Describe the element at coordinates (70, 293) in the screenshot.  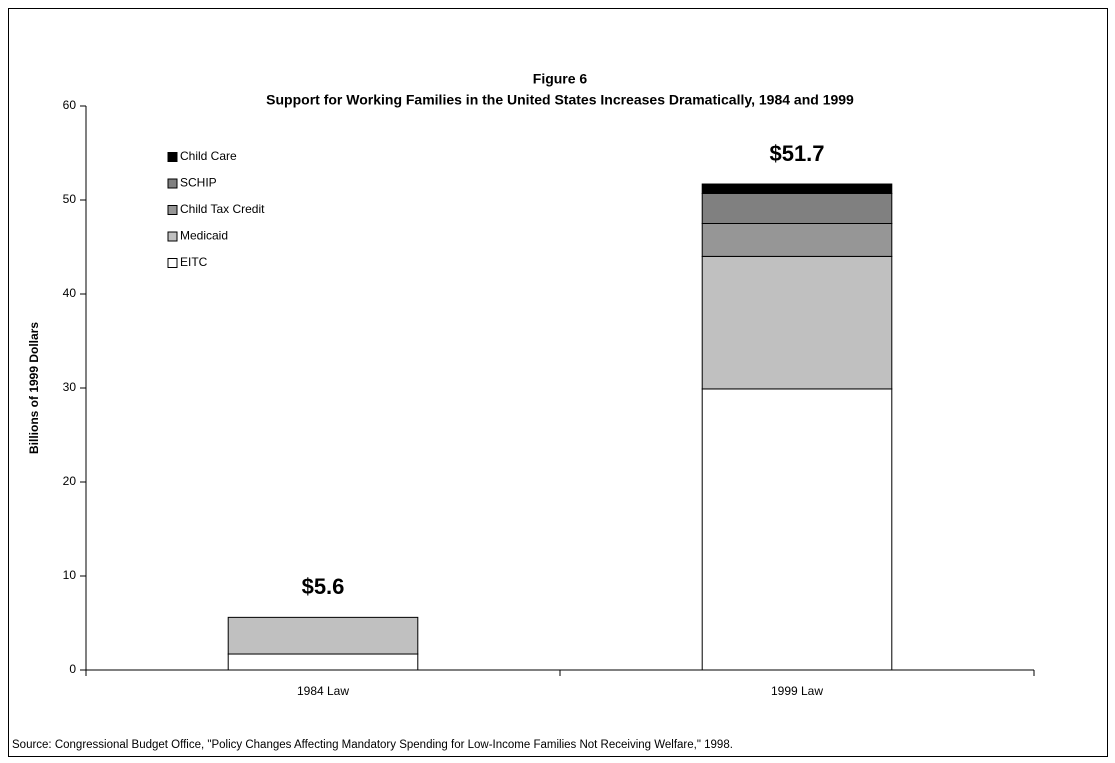
I see `y-tick-label: 40` at that location.